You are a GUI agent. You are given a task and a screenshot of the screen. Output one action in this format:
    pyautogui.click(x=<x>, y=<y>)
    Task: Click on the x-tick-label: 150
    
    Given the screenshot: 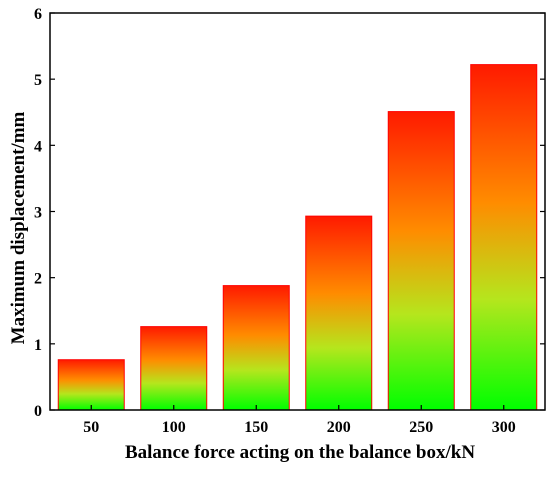 What is the action you would take?
    pyautogui.click(x=256, y=427)
    